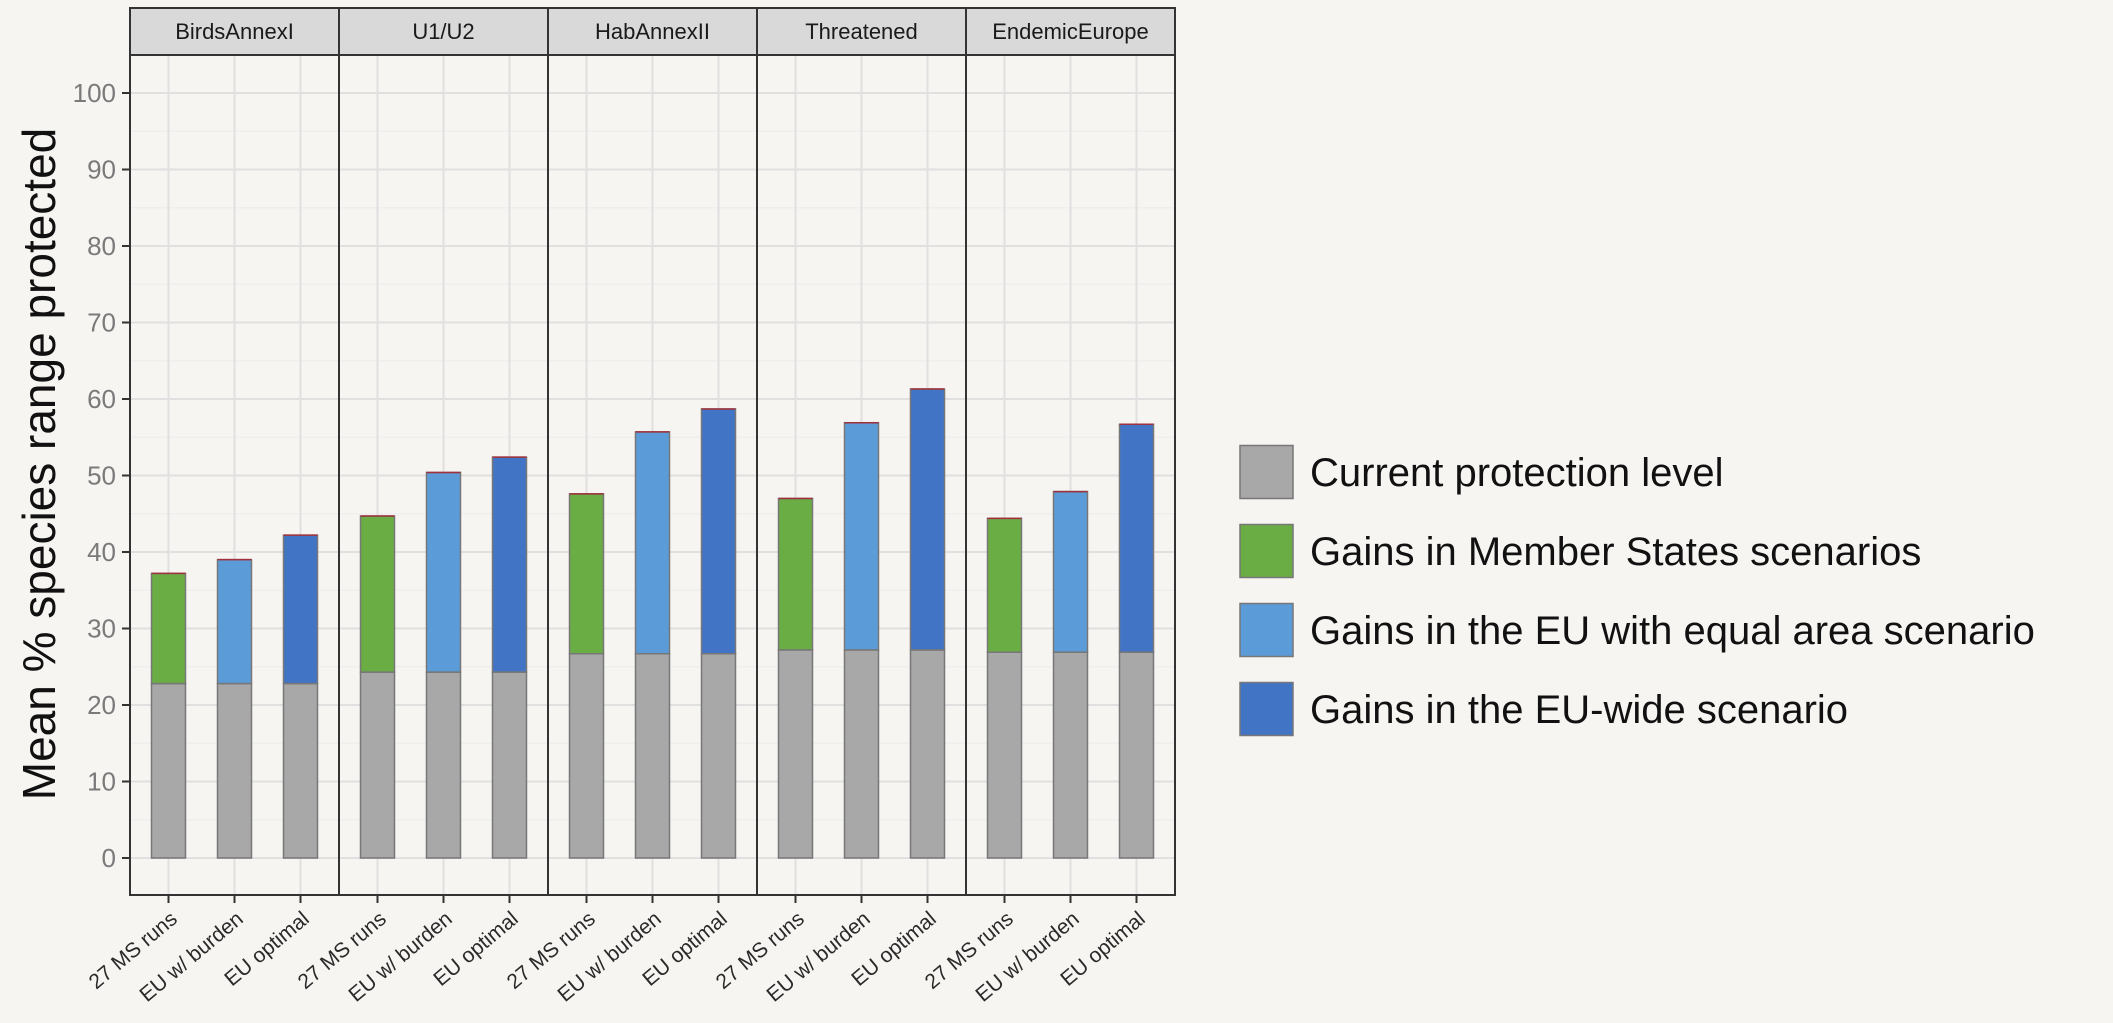 This screenshot has height=1023, width=2113. What do you see at coordinates (1266, 630) in the screenshot?
I see `legend-key-eq` at bounding box center [1266, 630].